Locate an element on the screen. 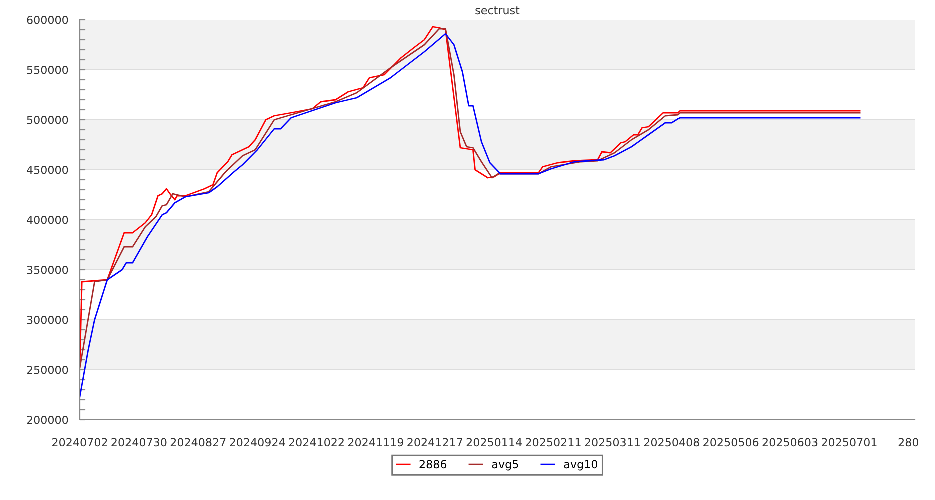 Image resolution: width=935 pixels, height=500 pixels. x-tick-label: 20241217 is located at coordinates (435, 442).